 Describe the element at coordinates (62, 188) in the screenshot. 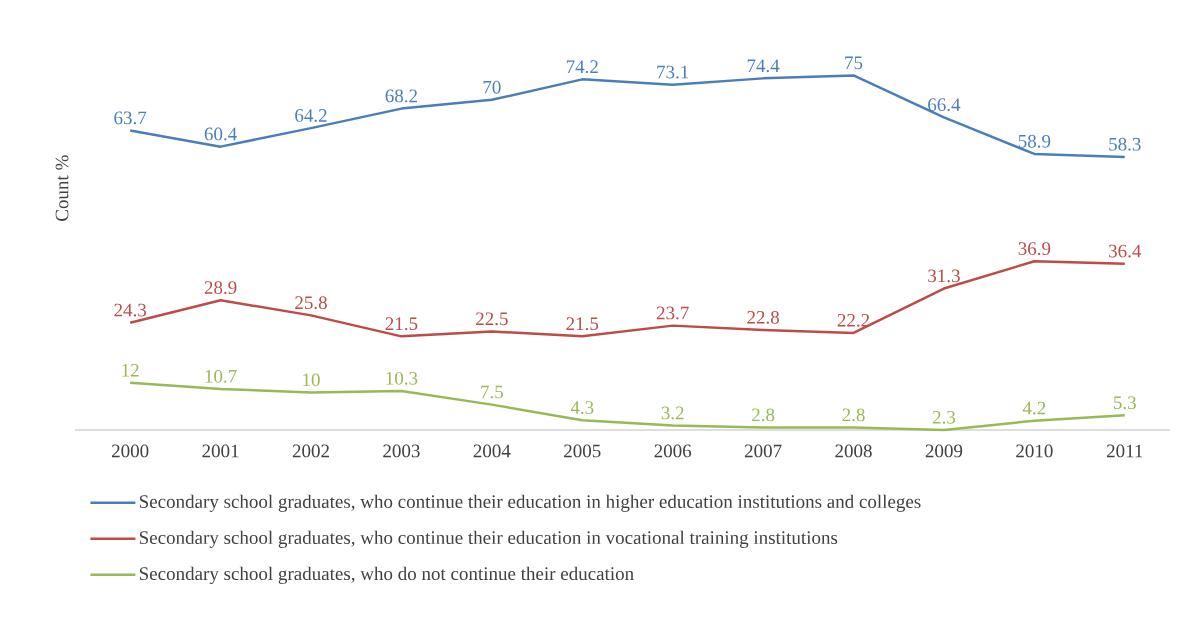

I see `y-axis-title: Count %` at that location.